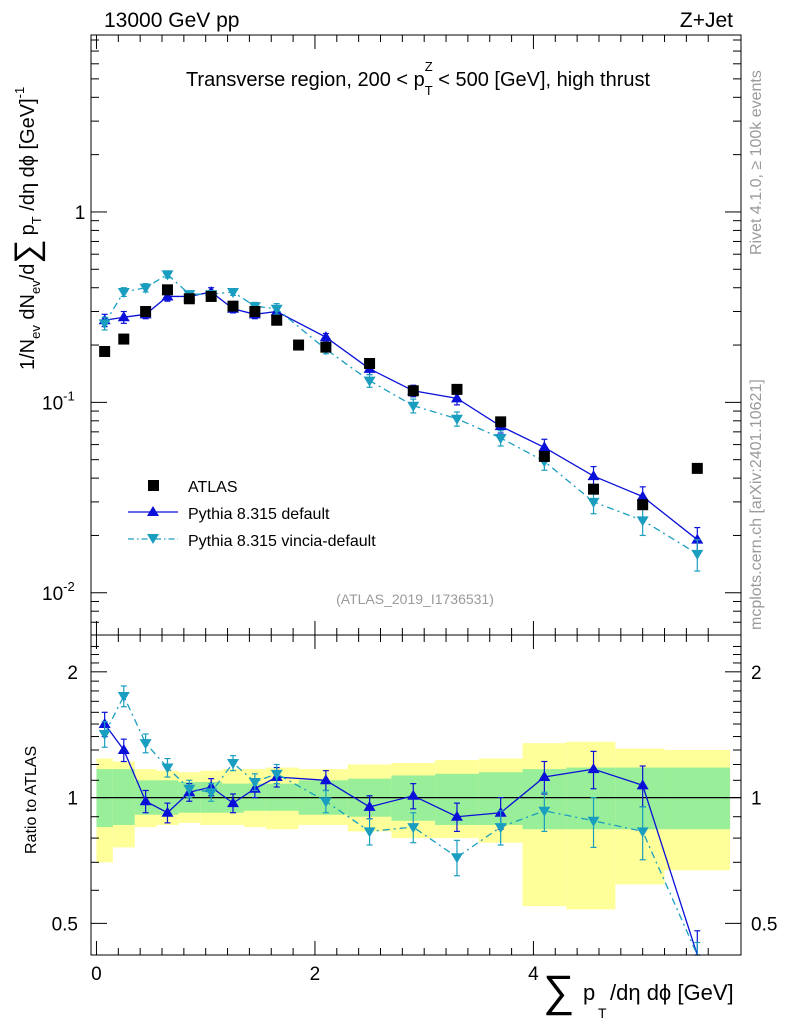 The width and height of the screenshot is (786, 1024). What do you see at coordinates (96, 974) in the screenshot?
I see `x-tick-label-0: 0` at bounding box center [96, 974].